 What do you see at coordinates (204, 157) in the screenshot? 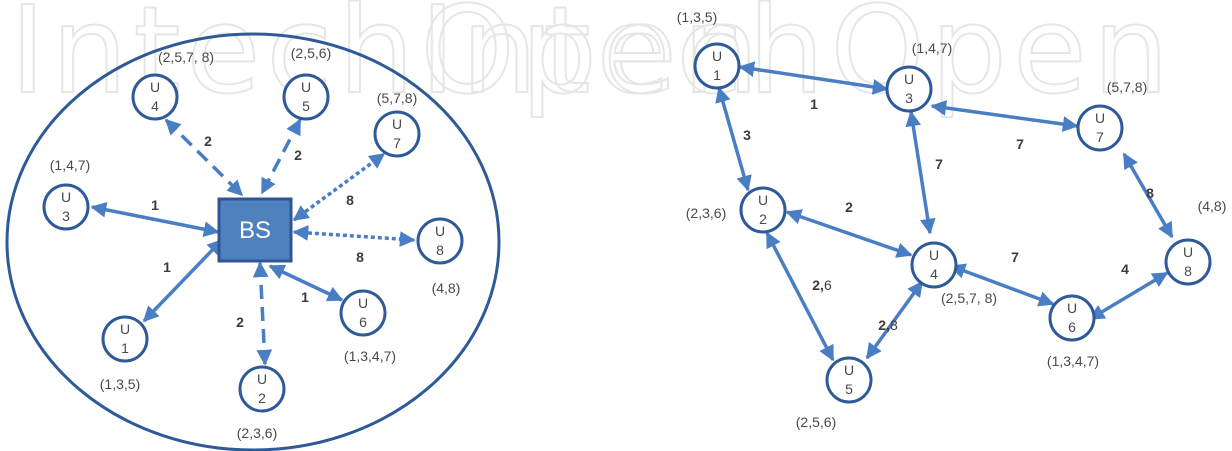
I see `left-edge-bs-u4` at bounding box center [204, 157].